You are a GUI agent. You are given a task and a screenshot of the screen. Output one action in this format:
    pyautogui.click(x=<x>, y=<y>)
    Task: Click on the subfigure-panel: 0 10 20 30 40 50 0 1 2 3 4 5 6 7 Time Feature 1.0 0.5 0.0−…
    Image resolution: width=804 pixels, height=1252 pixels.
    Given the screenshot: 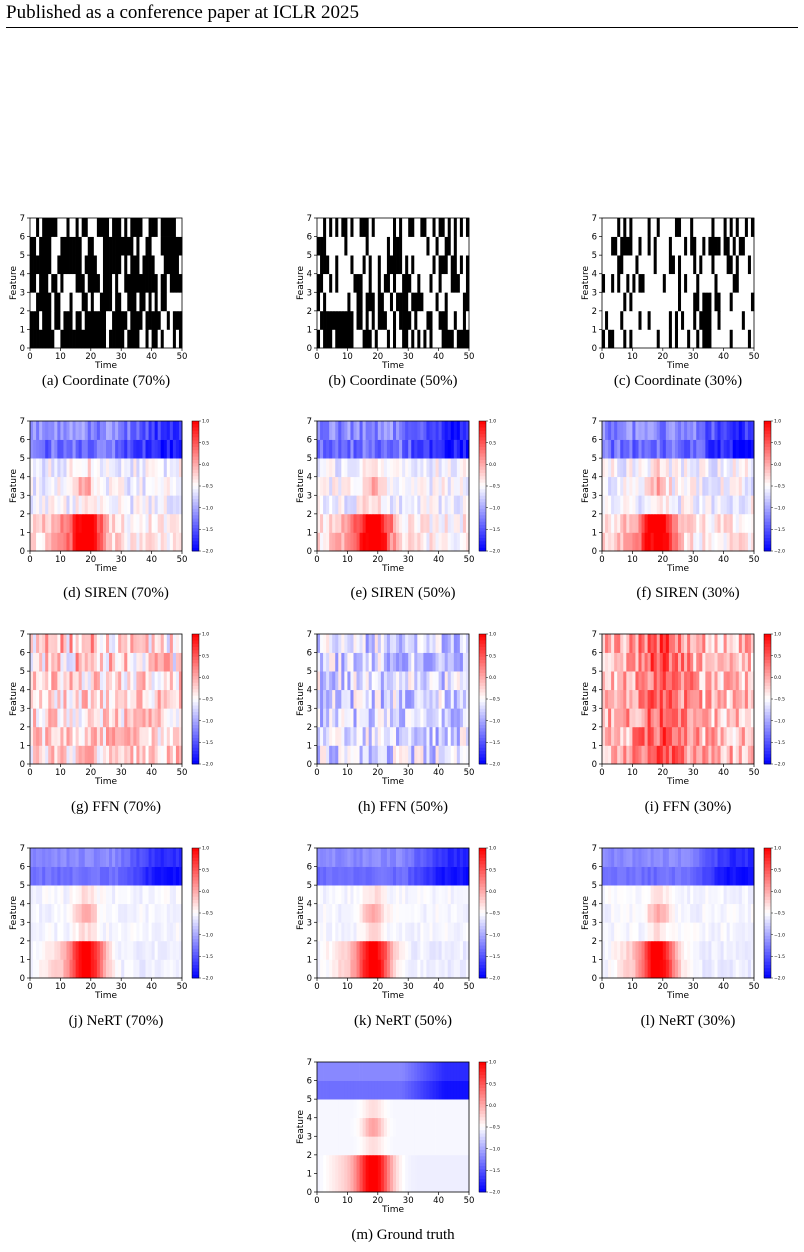 What is the action you would take?
    pyautogui.click(x=119, y=922)
    